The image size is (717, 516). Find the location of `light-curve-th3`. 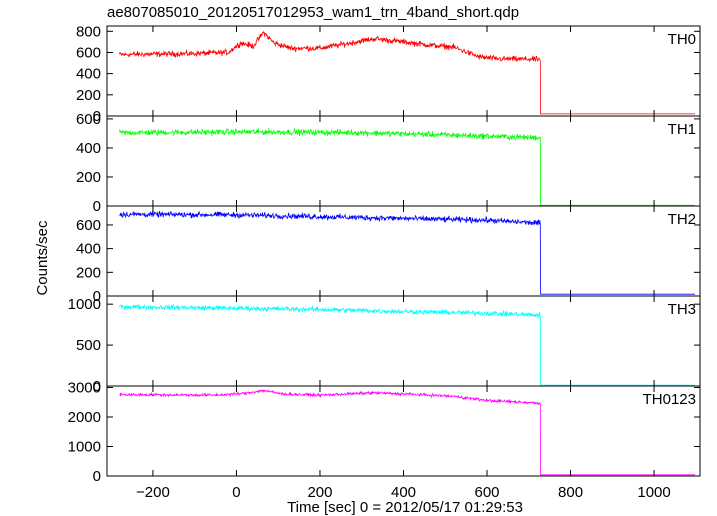

light-curve-th3 is located at coordinates (407, 345).